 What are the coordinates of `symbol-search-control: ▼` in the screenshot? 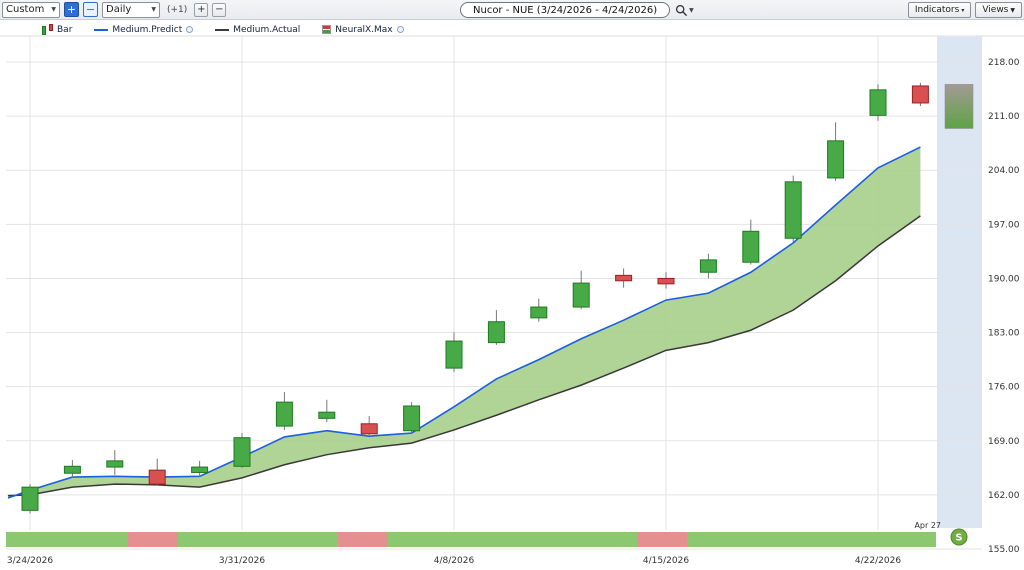 It's located at (684, 10).